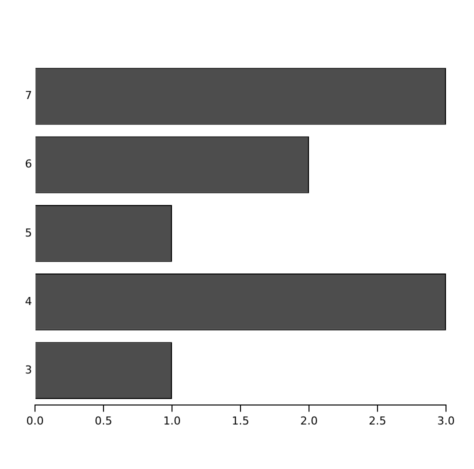 This screenshot has width=474, height=469. What do you see at coordinates (28, 301) in the screenshot?
I see `y-tick-label: 4` at bounding box center [28, 301].